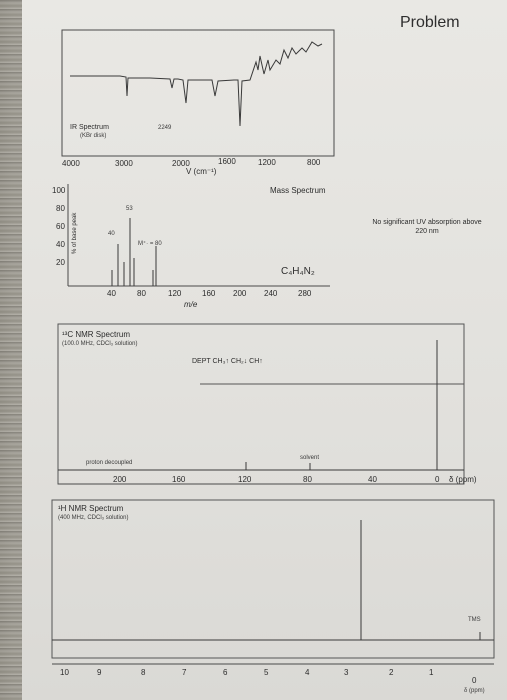 This screenshot has height=700, width=507. What do you see at coordinates (209, 293) in the screenshot?
I see `mass-x-tick-160: 160` at bounding box center [209, 293].